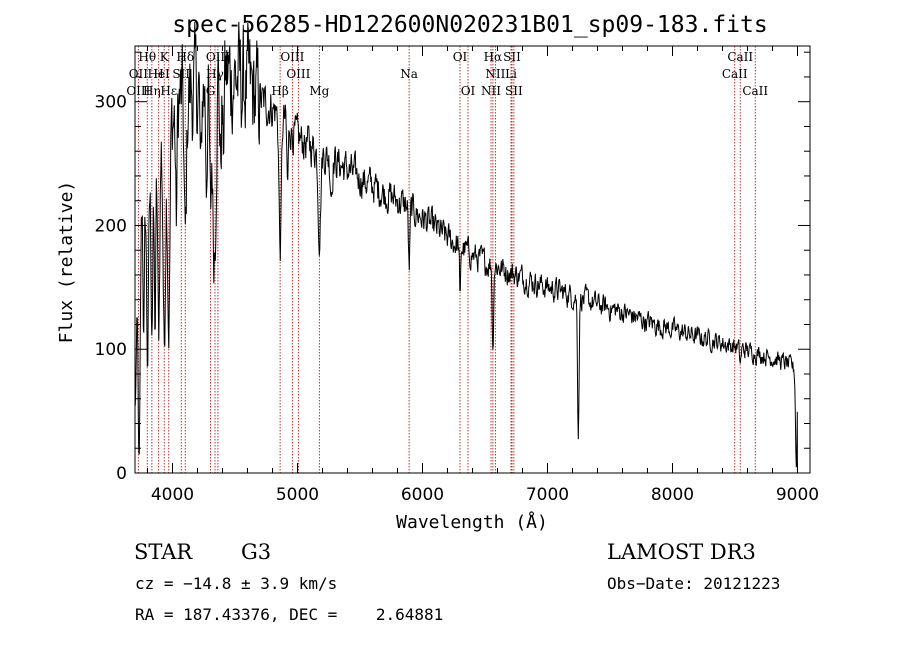  I want to click on y-tick-label: 300, so click(111, 103).